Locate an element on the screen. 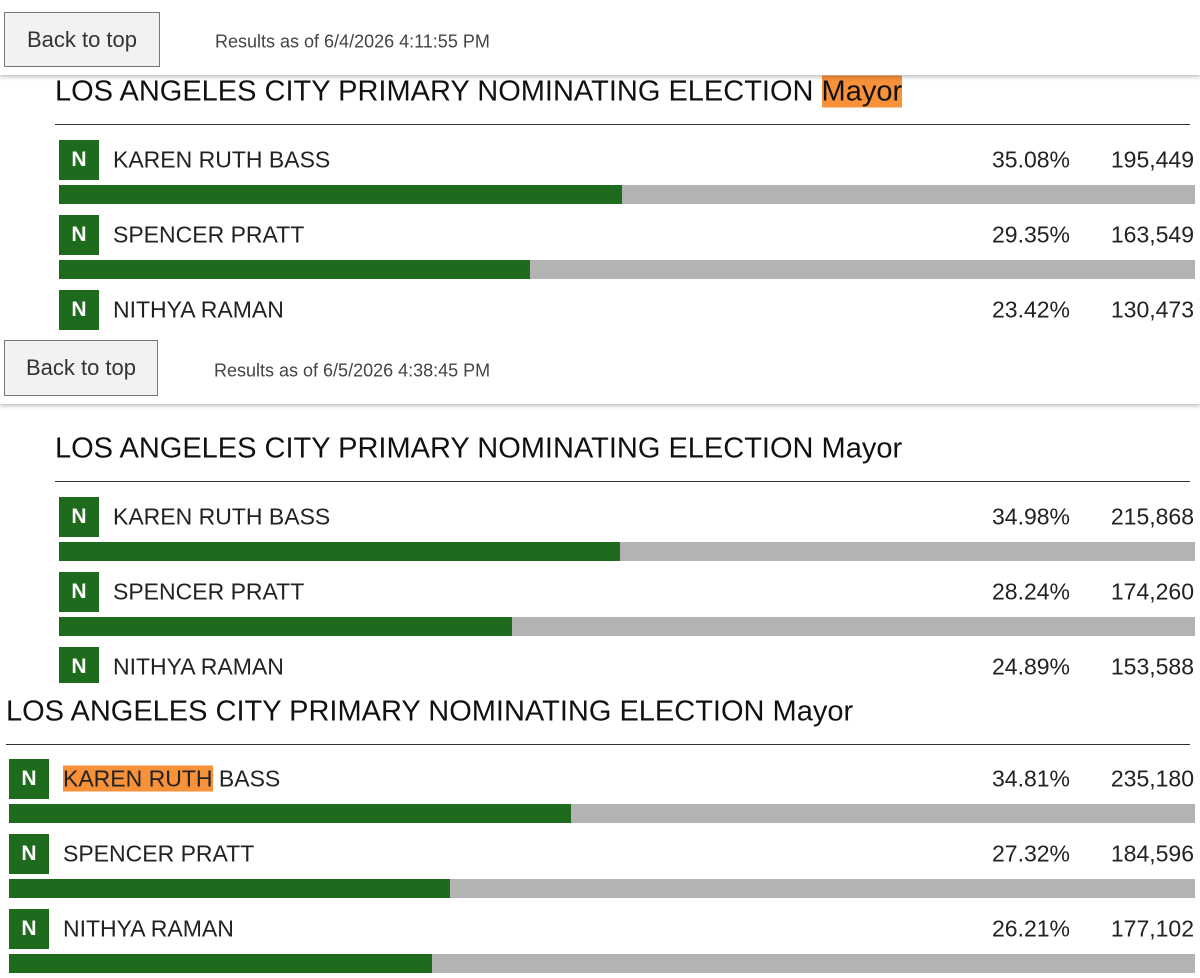  votes: 177,102 is located at coordinates (1152, 928).